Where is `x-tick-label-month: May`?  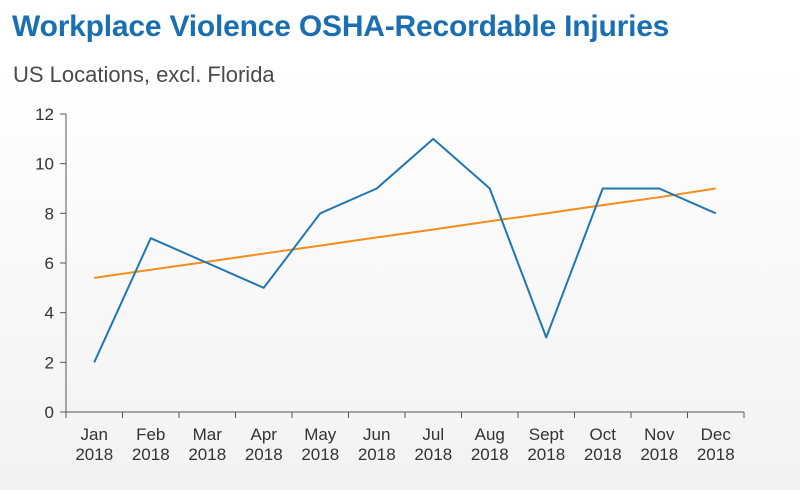
x-tick-label-month: May is located at coordinates (320, 434).